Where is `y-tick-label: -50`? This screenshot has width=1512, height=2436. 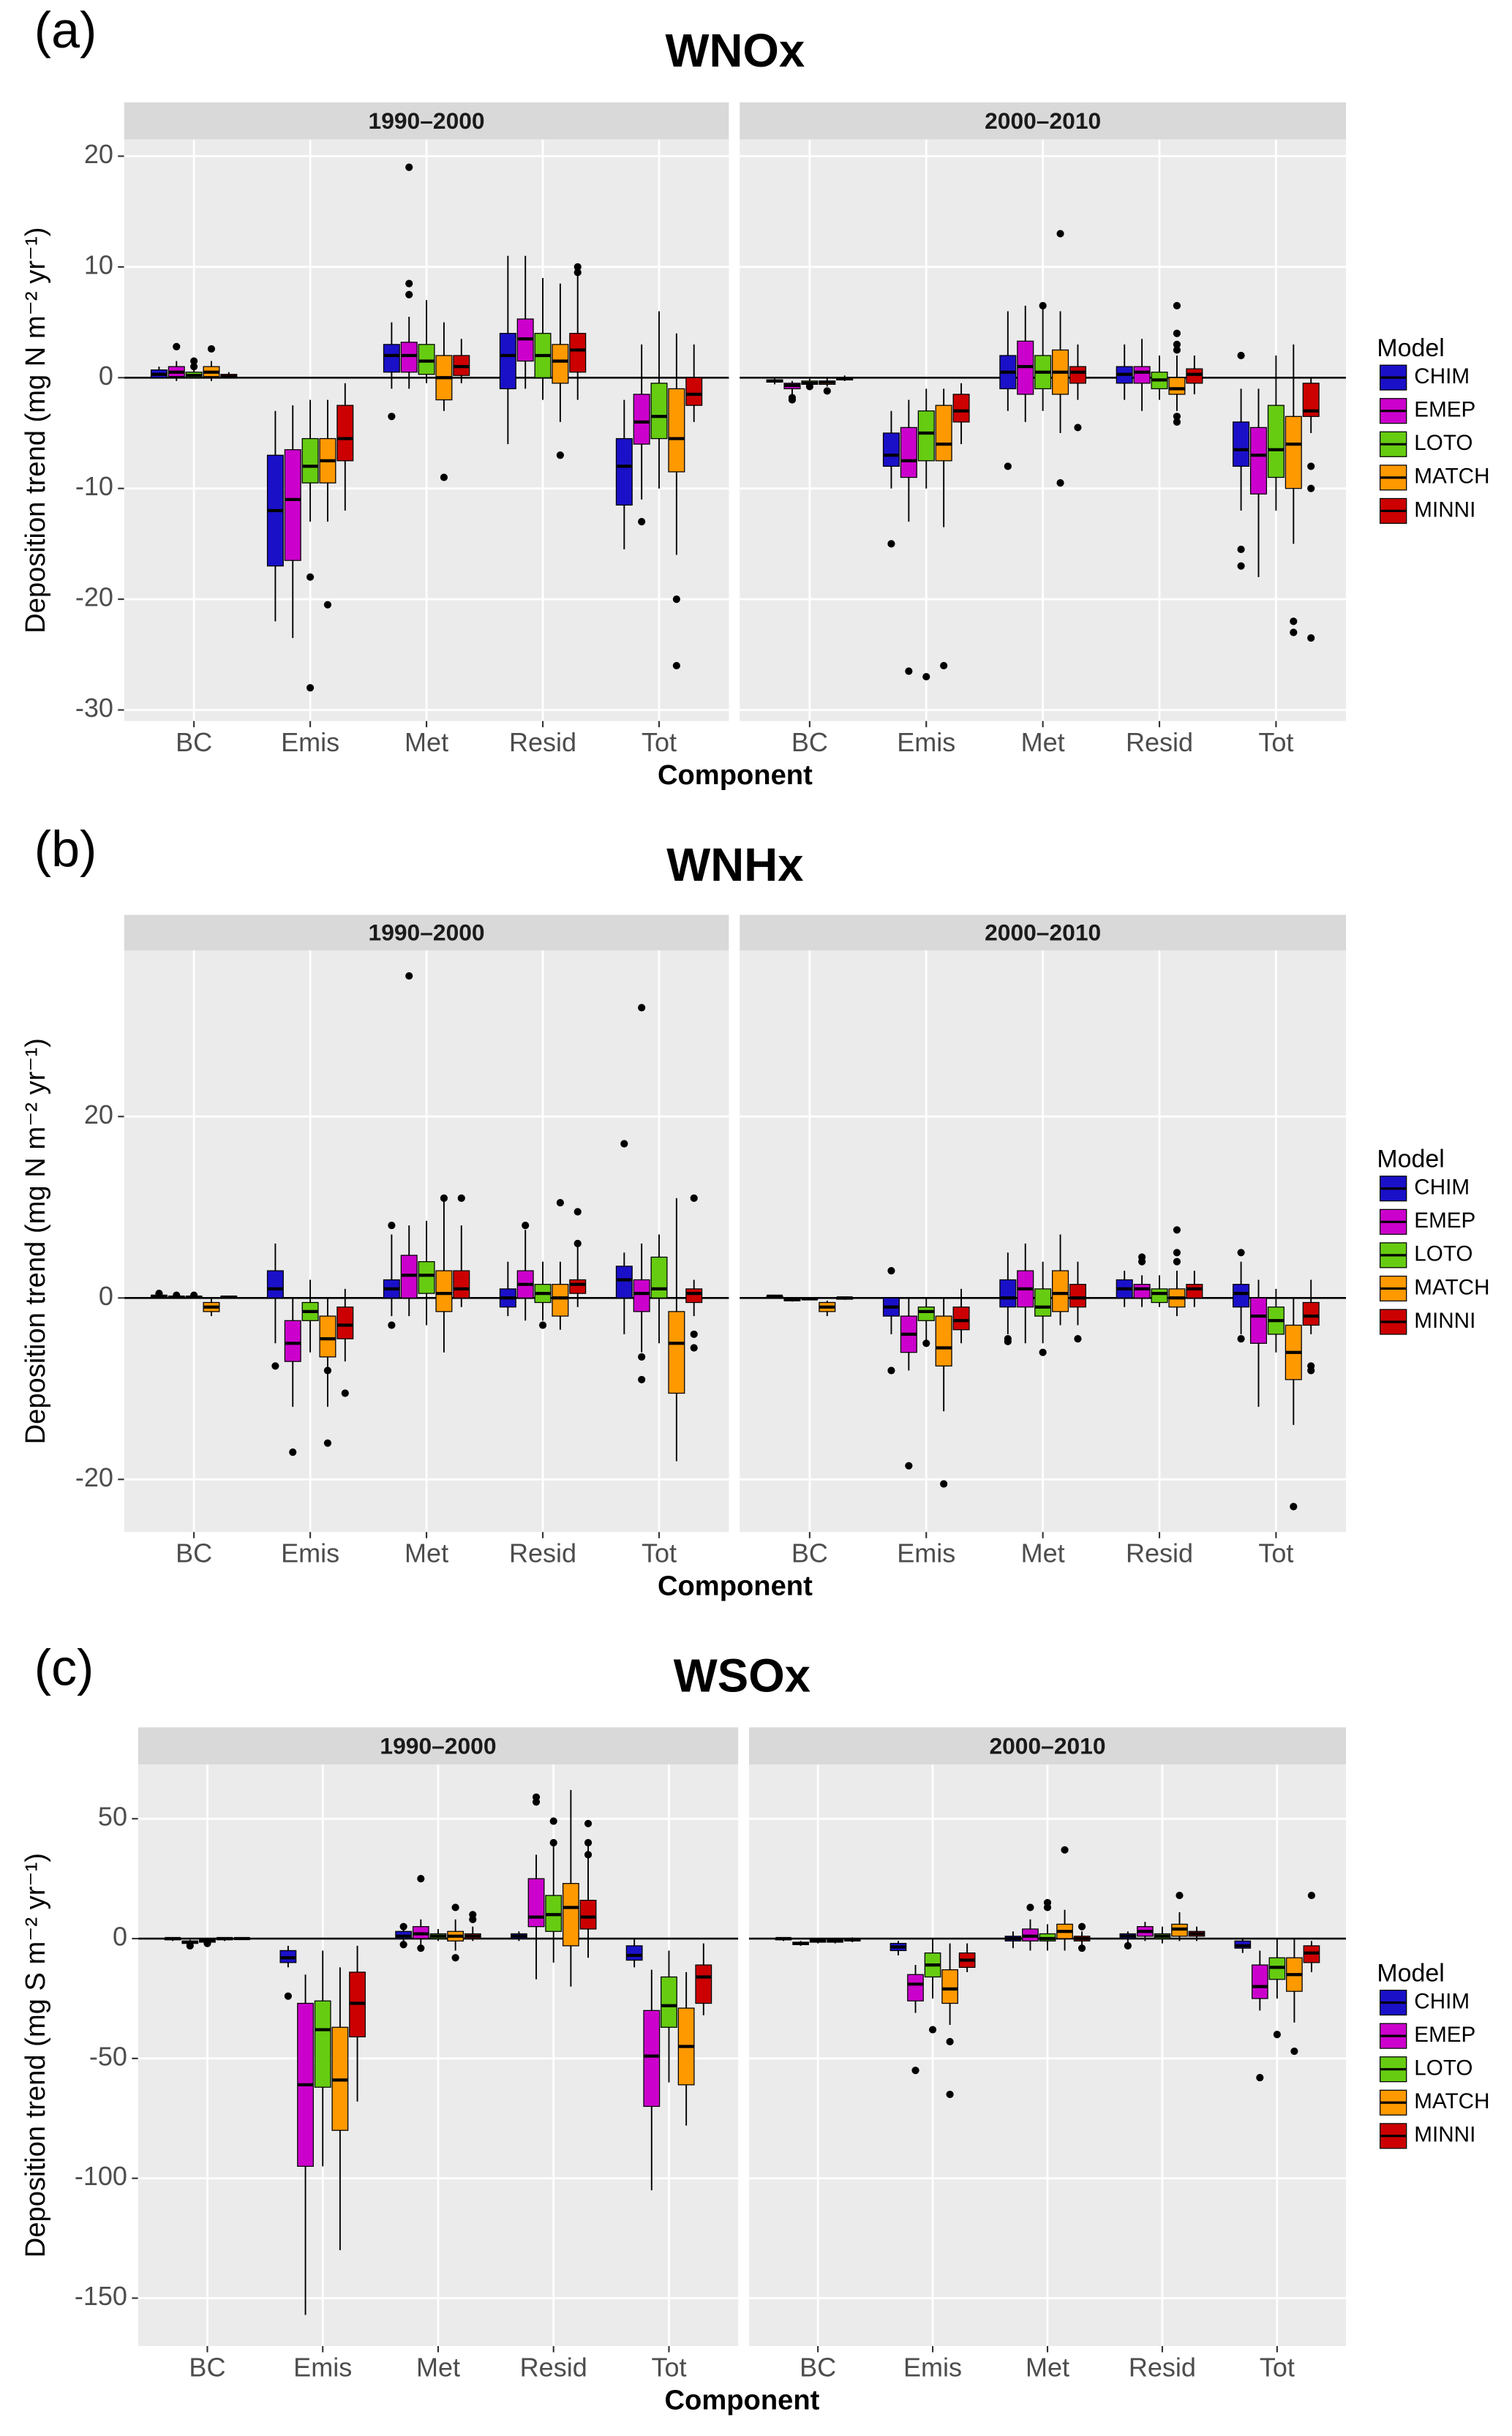
y-tick-label: -50 is located at coordinates (108, 2056).